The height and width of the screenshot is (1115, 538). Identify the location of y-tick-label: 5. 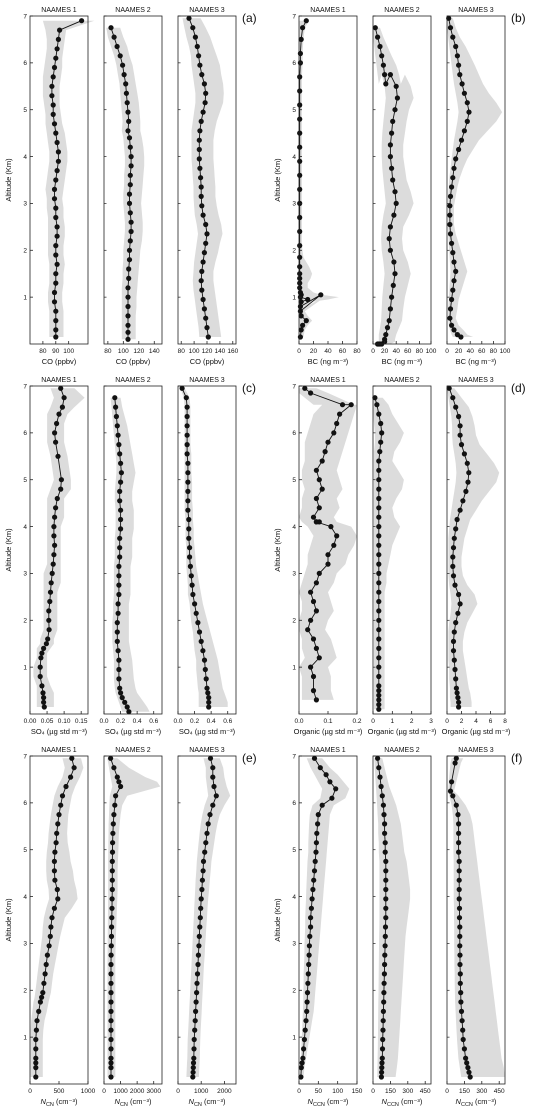
(25, 110).